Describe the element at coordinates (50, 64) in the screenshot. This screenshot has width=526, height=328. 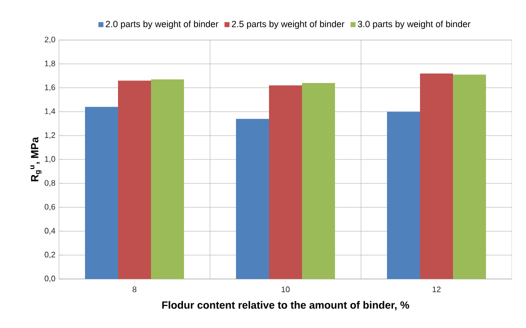
I see `y-tick-label: 1,8` at that location.